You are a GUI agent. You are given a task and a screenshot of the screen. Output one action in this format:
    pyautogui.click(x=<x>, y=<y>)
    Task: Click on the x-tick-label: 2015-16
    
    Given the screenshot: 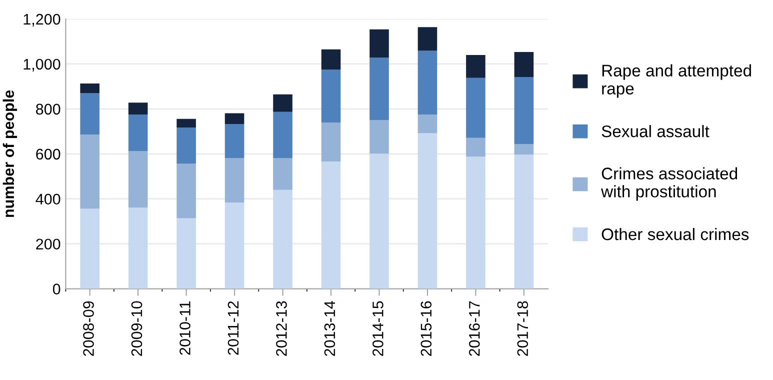 What is the action you would take?
    pyautogui.click(x=426, y=328)
    